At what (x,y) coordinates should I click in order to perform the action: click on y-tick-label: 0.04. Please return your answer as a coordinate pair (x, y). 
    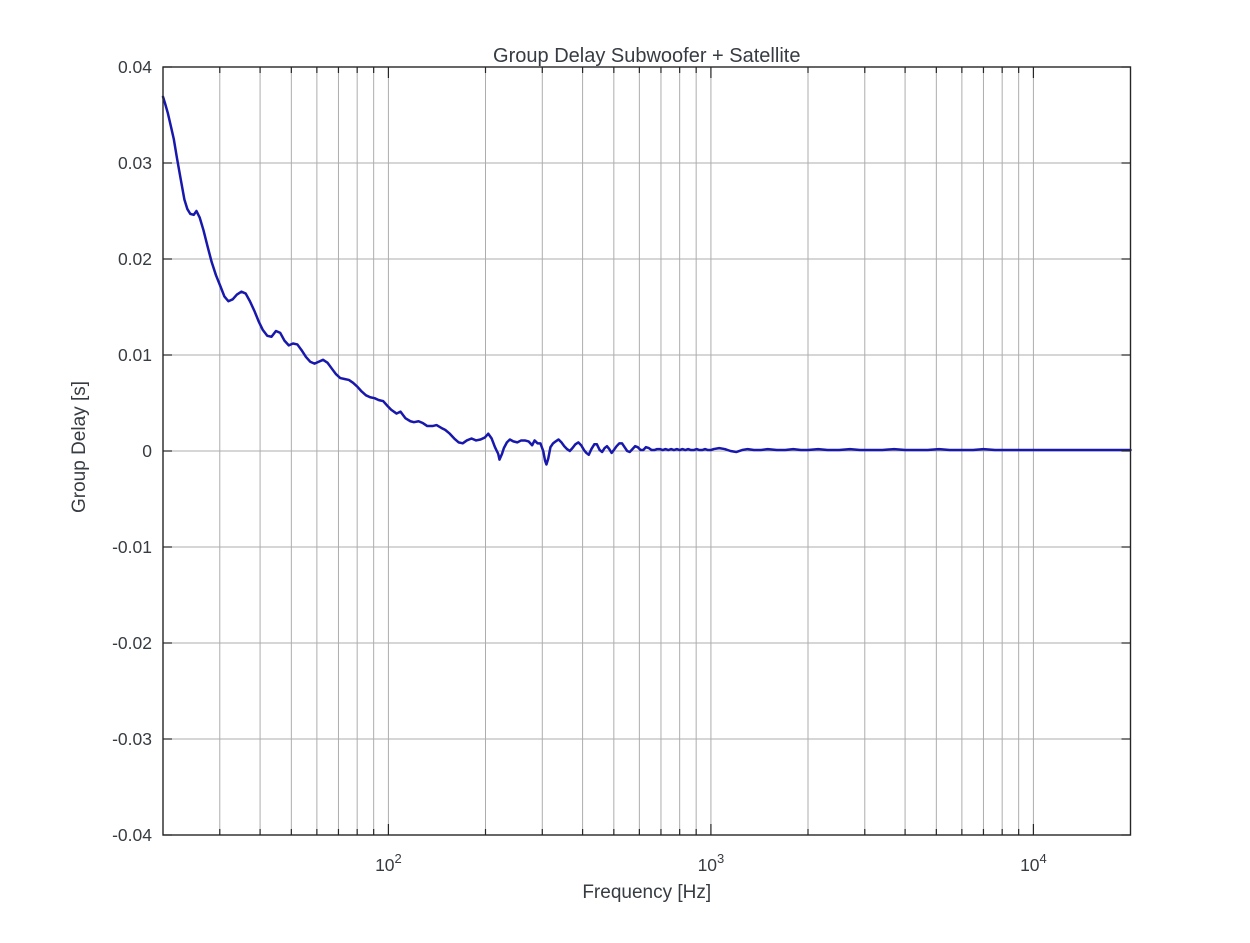
    Looking at the image, I should click on (135, 67).